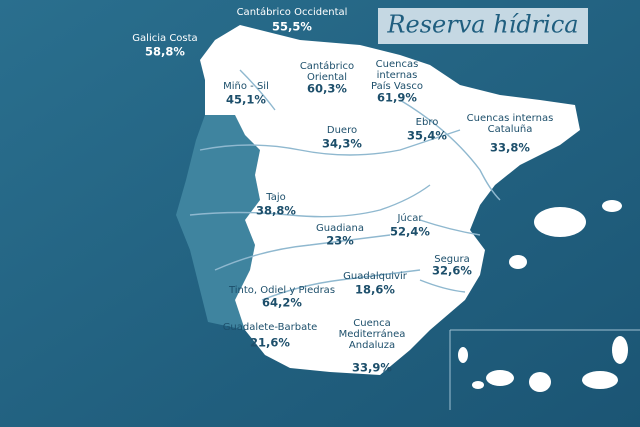 The image size is (640, 427). Describe the element at coordinates (342, 130) in the screenshot. I see `basin-name: Duero` at that location.